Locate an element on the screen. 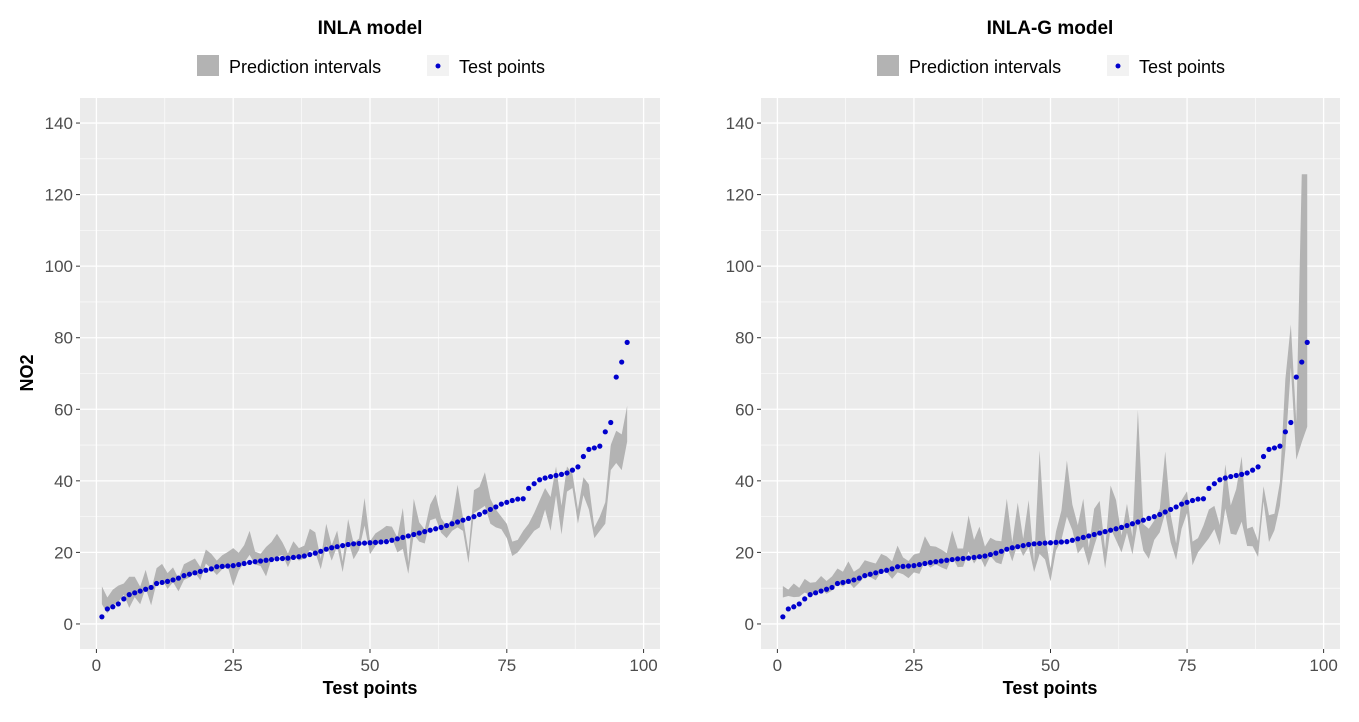 This screenshot has height=722, width=1359. prediction-interval-band is located at coordinates (364, 509).